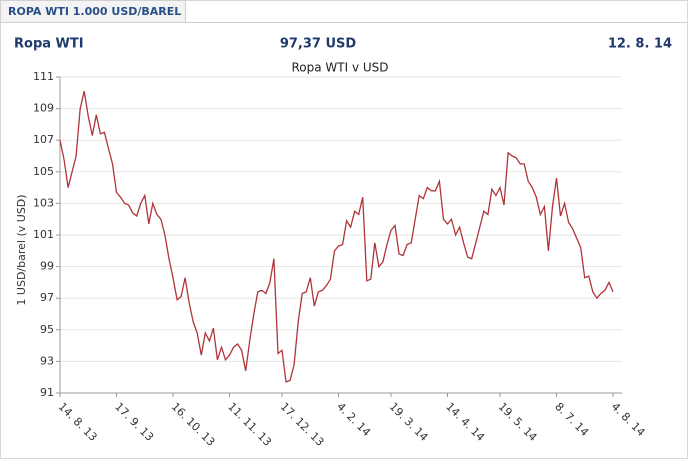 This screenshot has height=459, width=688. Describe the element at coordinates (49, 44) in the screenshot. I see `instrument-name: Ropa WTI` at that location.